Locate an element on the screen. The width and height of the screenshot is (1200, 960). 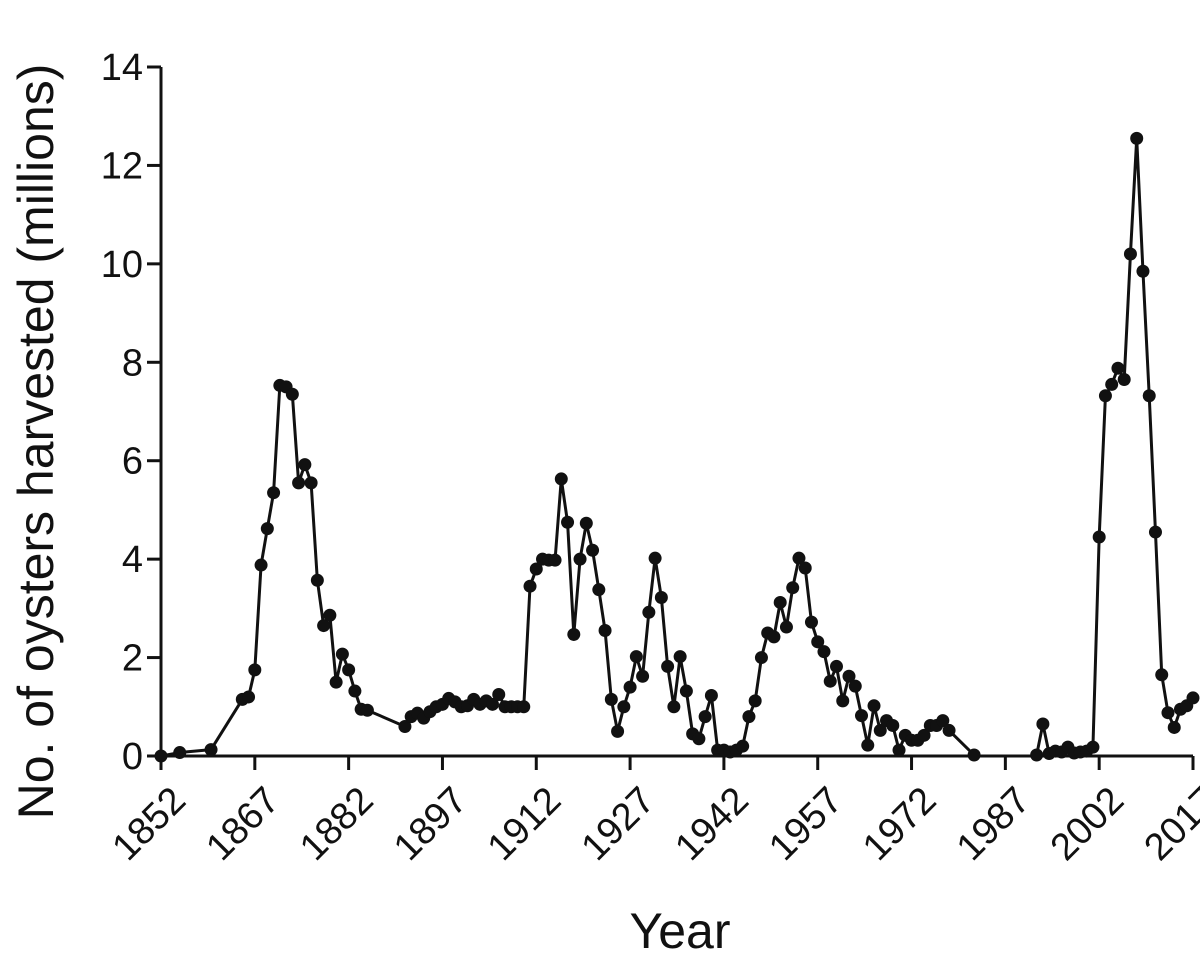
y-tick-label: 6 is located at coordinates (132, 462).